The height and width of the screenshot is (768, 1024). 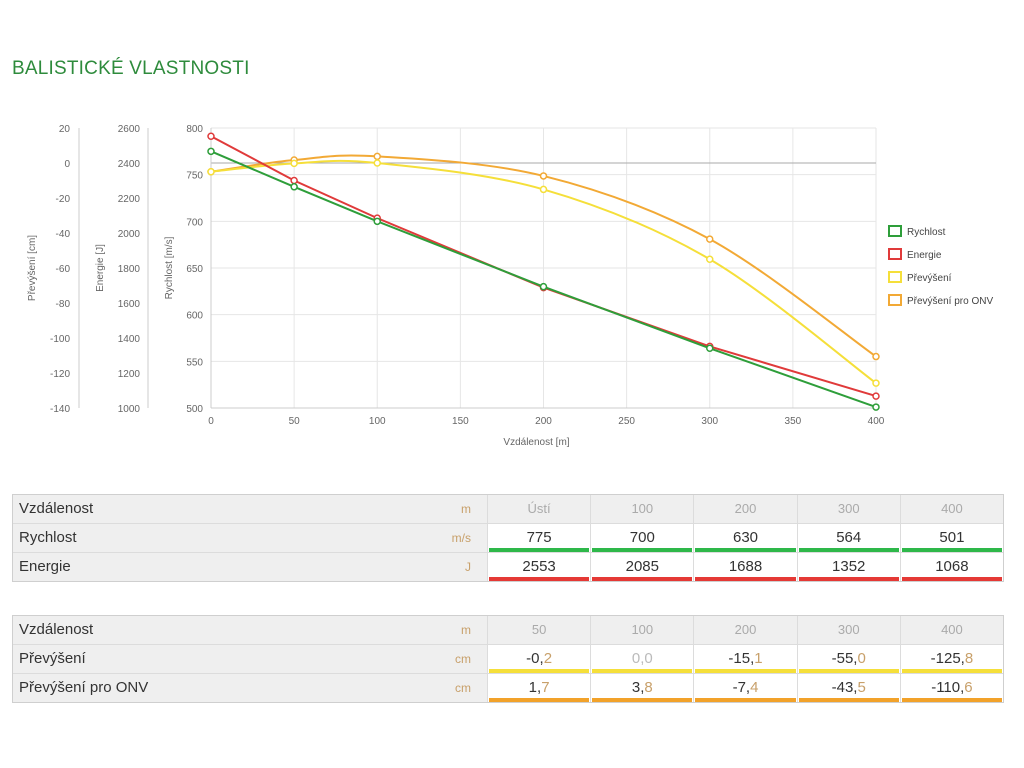 I want to click on y-axis-label-rychlost: Rychlost [m/s], so click(x=169, y=267).